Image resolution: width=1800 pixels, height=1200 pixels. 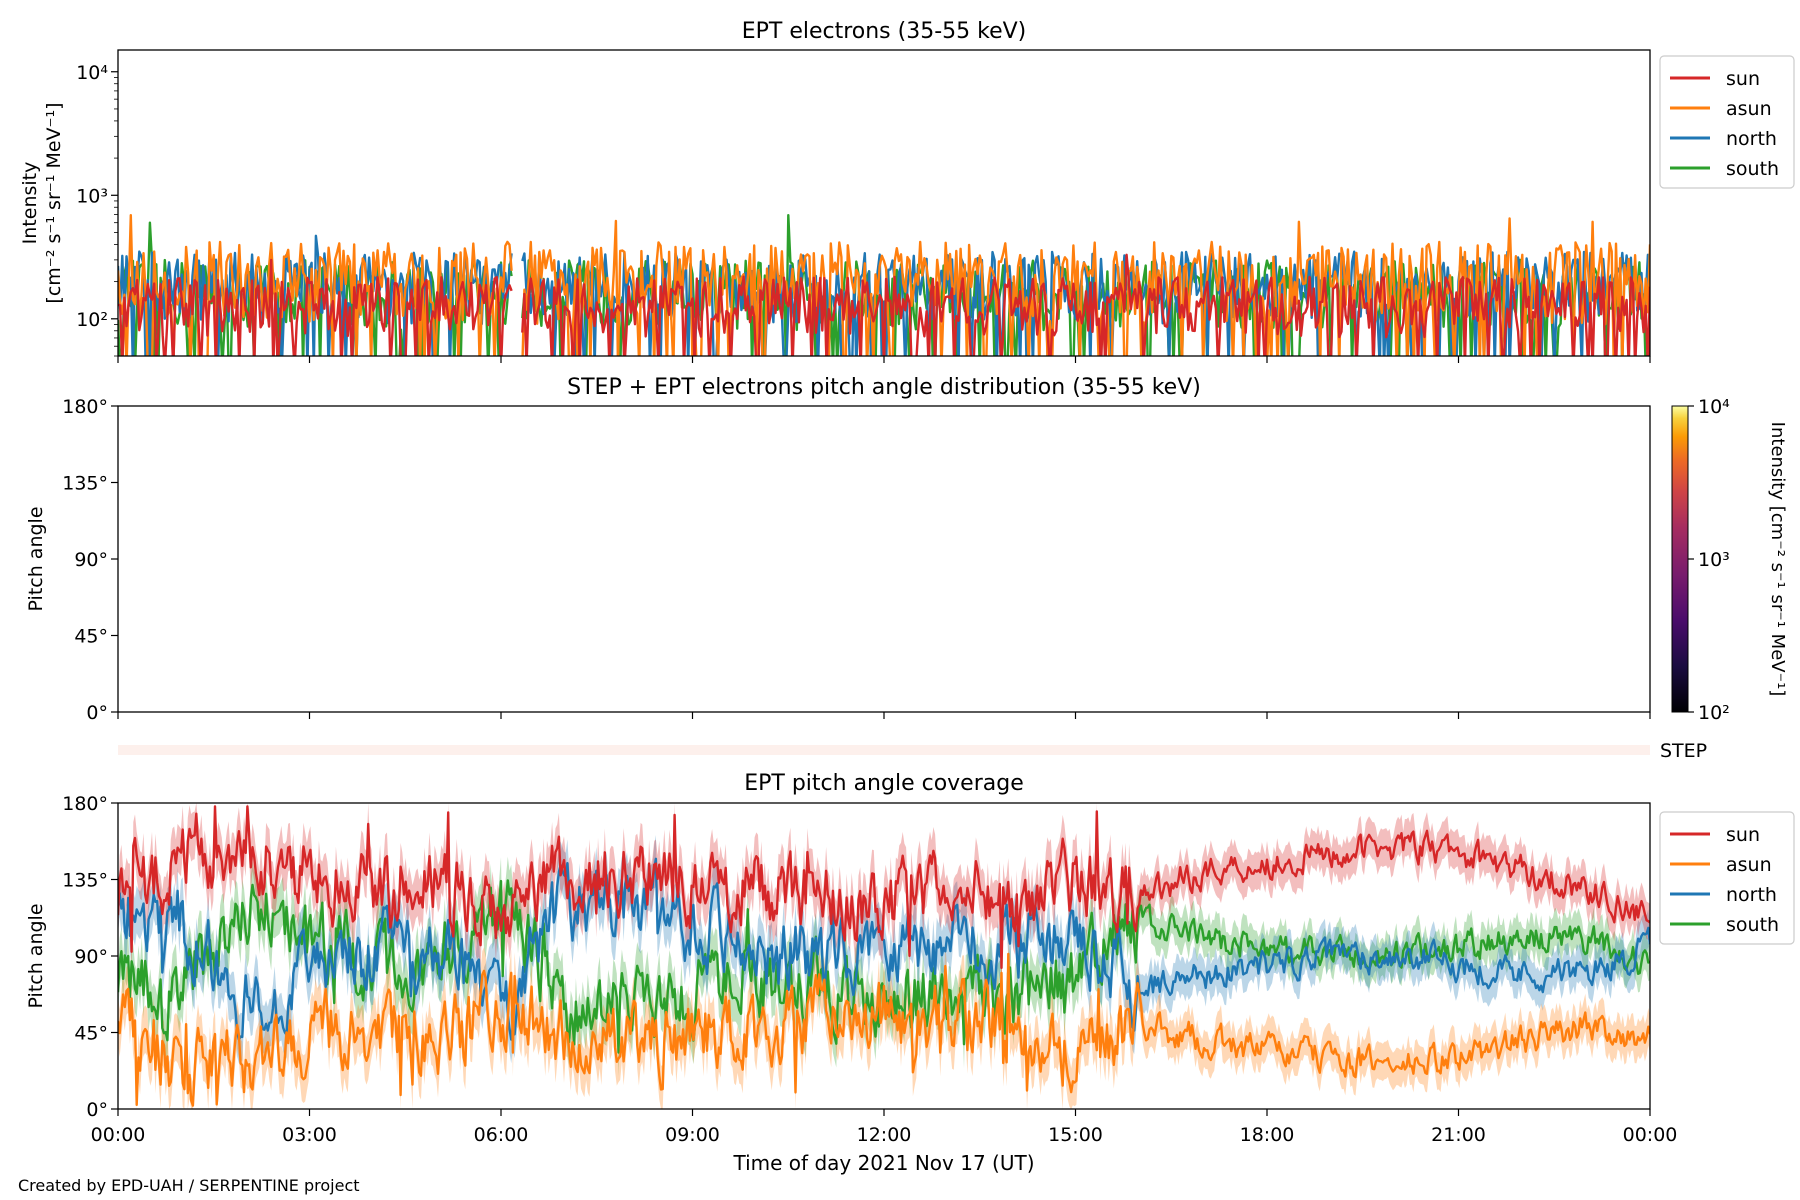 I want to click on panel1-plot, so click(x=884, y=285).